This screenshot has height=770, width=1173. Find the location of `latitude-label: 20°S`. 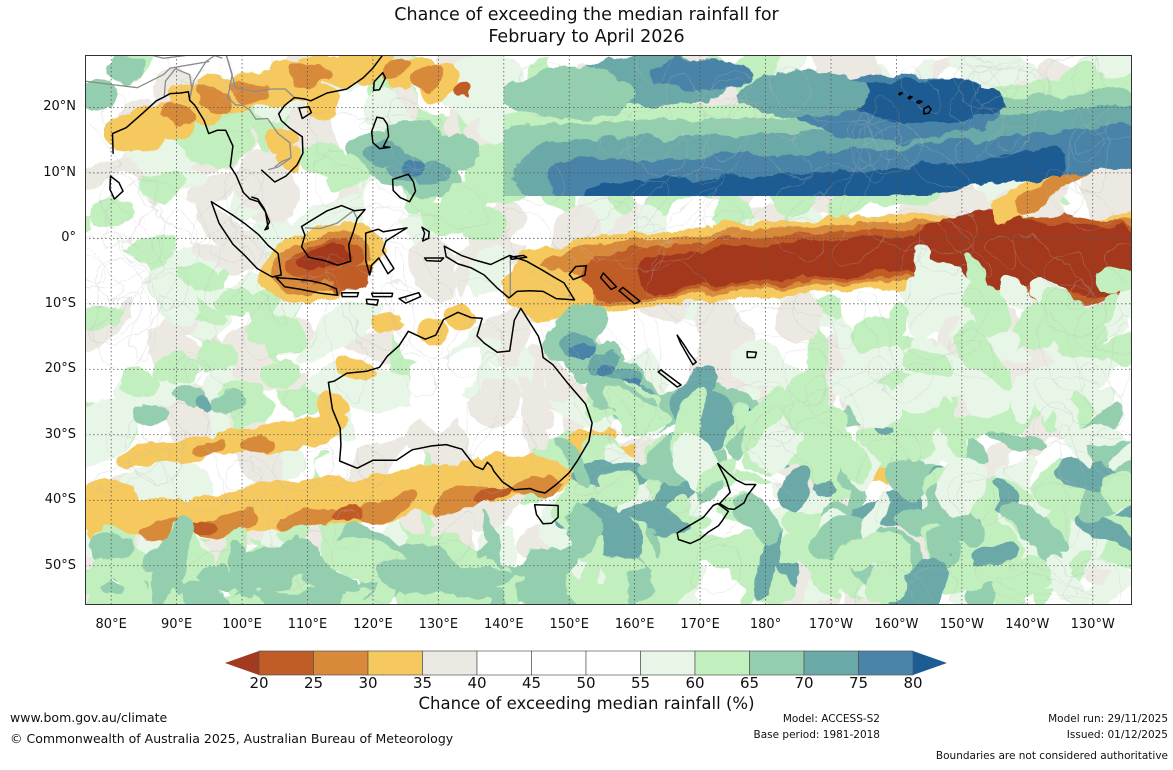

latitude-label: 20°S is located at coordinates (60, 369).